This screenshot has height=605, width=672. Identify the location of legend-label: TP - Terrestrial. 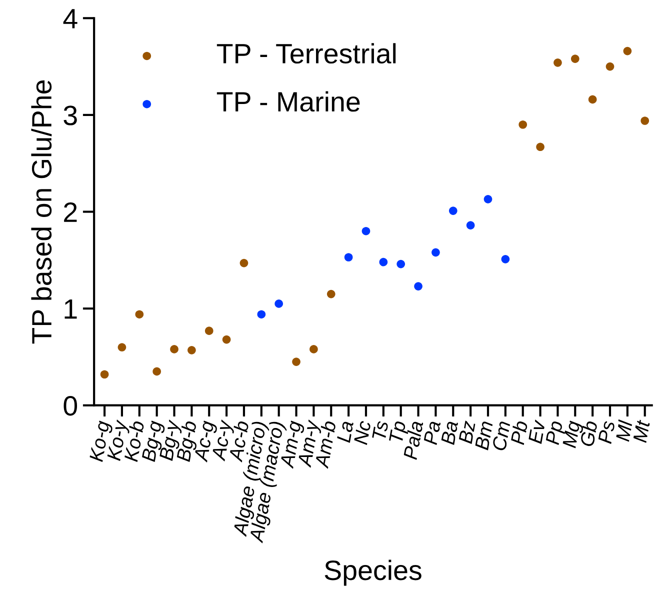
(306, 53).